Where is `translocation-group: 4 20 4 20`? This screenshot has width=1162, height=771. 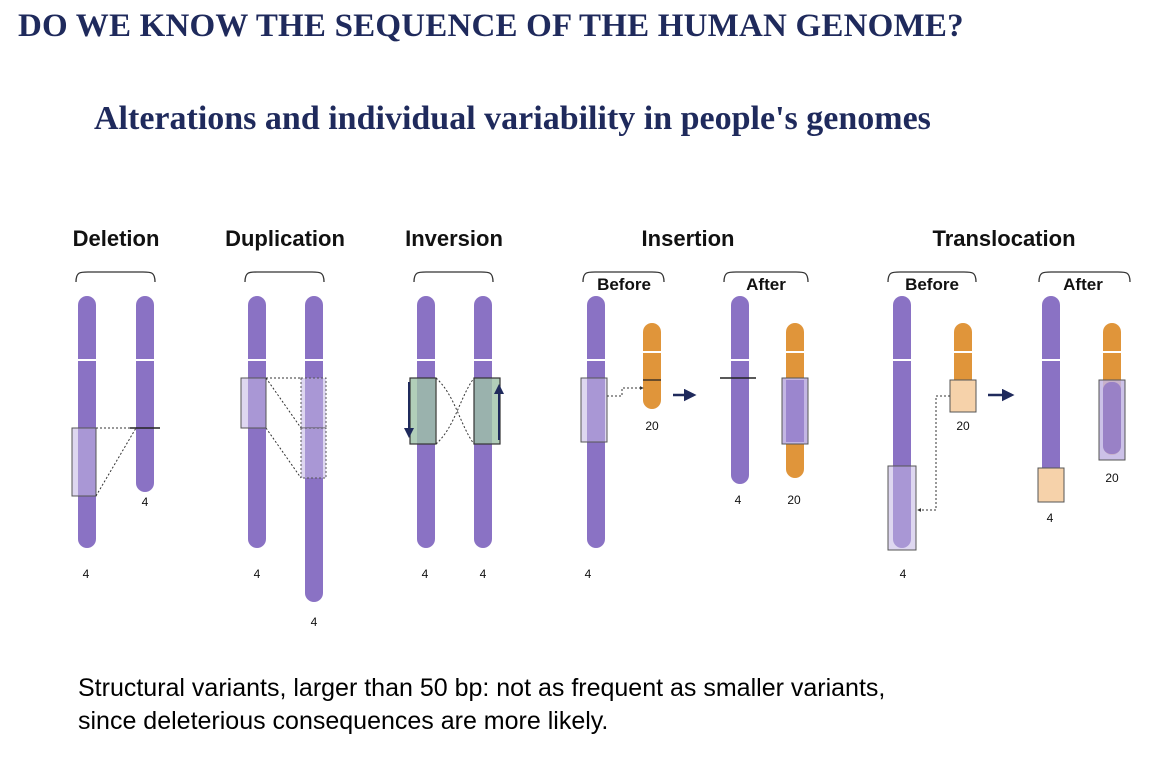 translocation-group: 4 20 4 20 is located at coordinates (1006, 438).